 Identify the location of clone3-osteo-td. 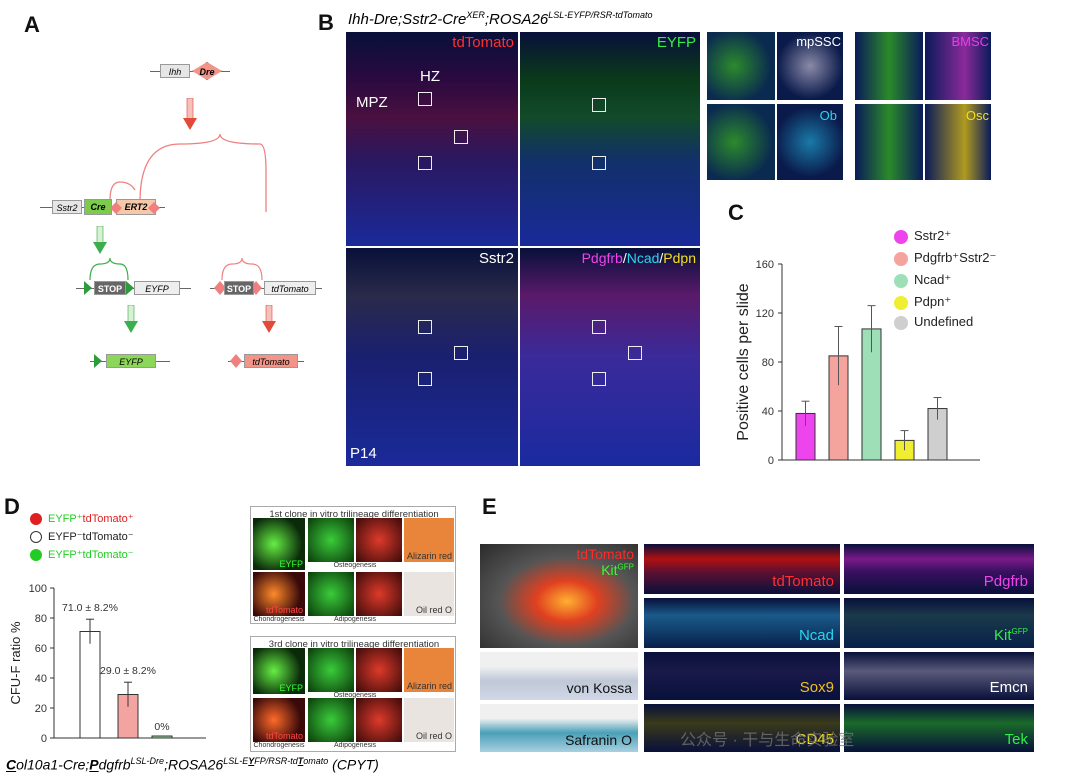
(379, 670).